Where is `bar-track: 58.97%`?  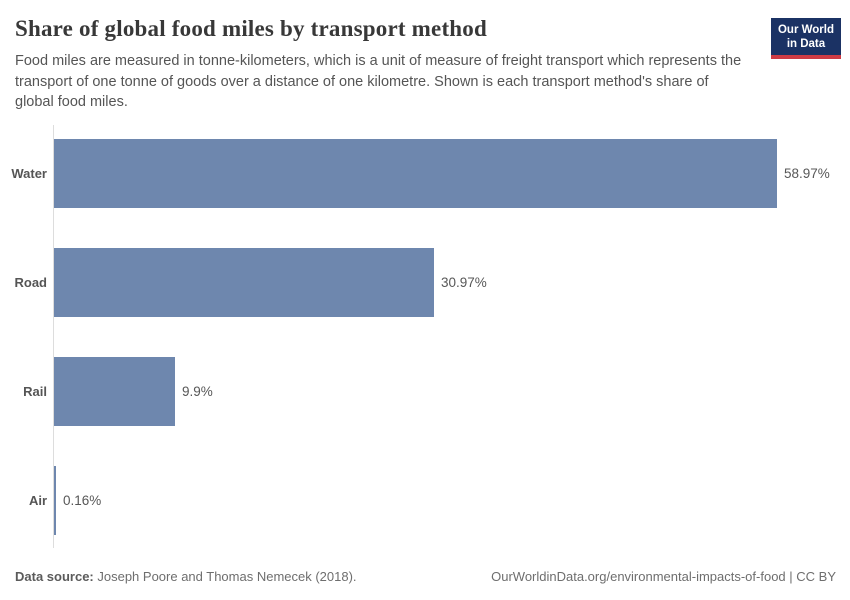 bar-track: 58.97% is located at coordinates (451, 173).